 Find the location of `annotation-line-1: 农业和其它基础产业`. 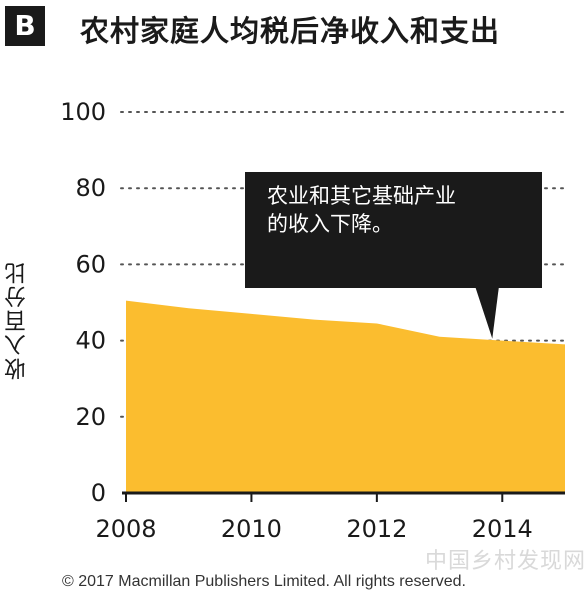

annotation-line-1: 农业和其它基础产业 is located at coordinates (361, 196).